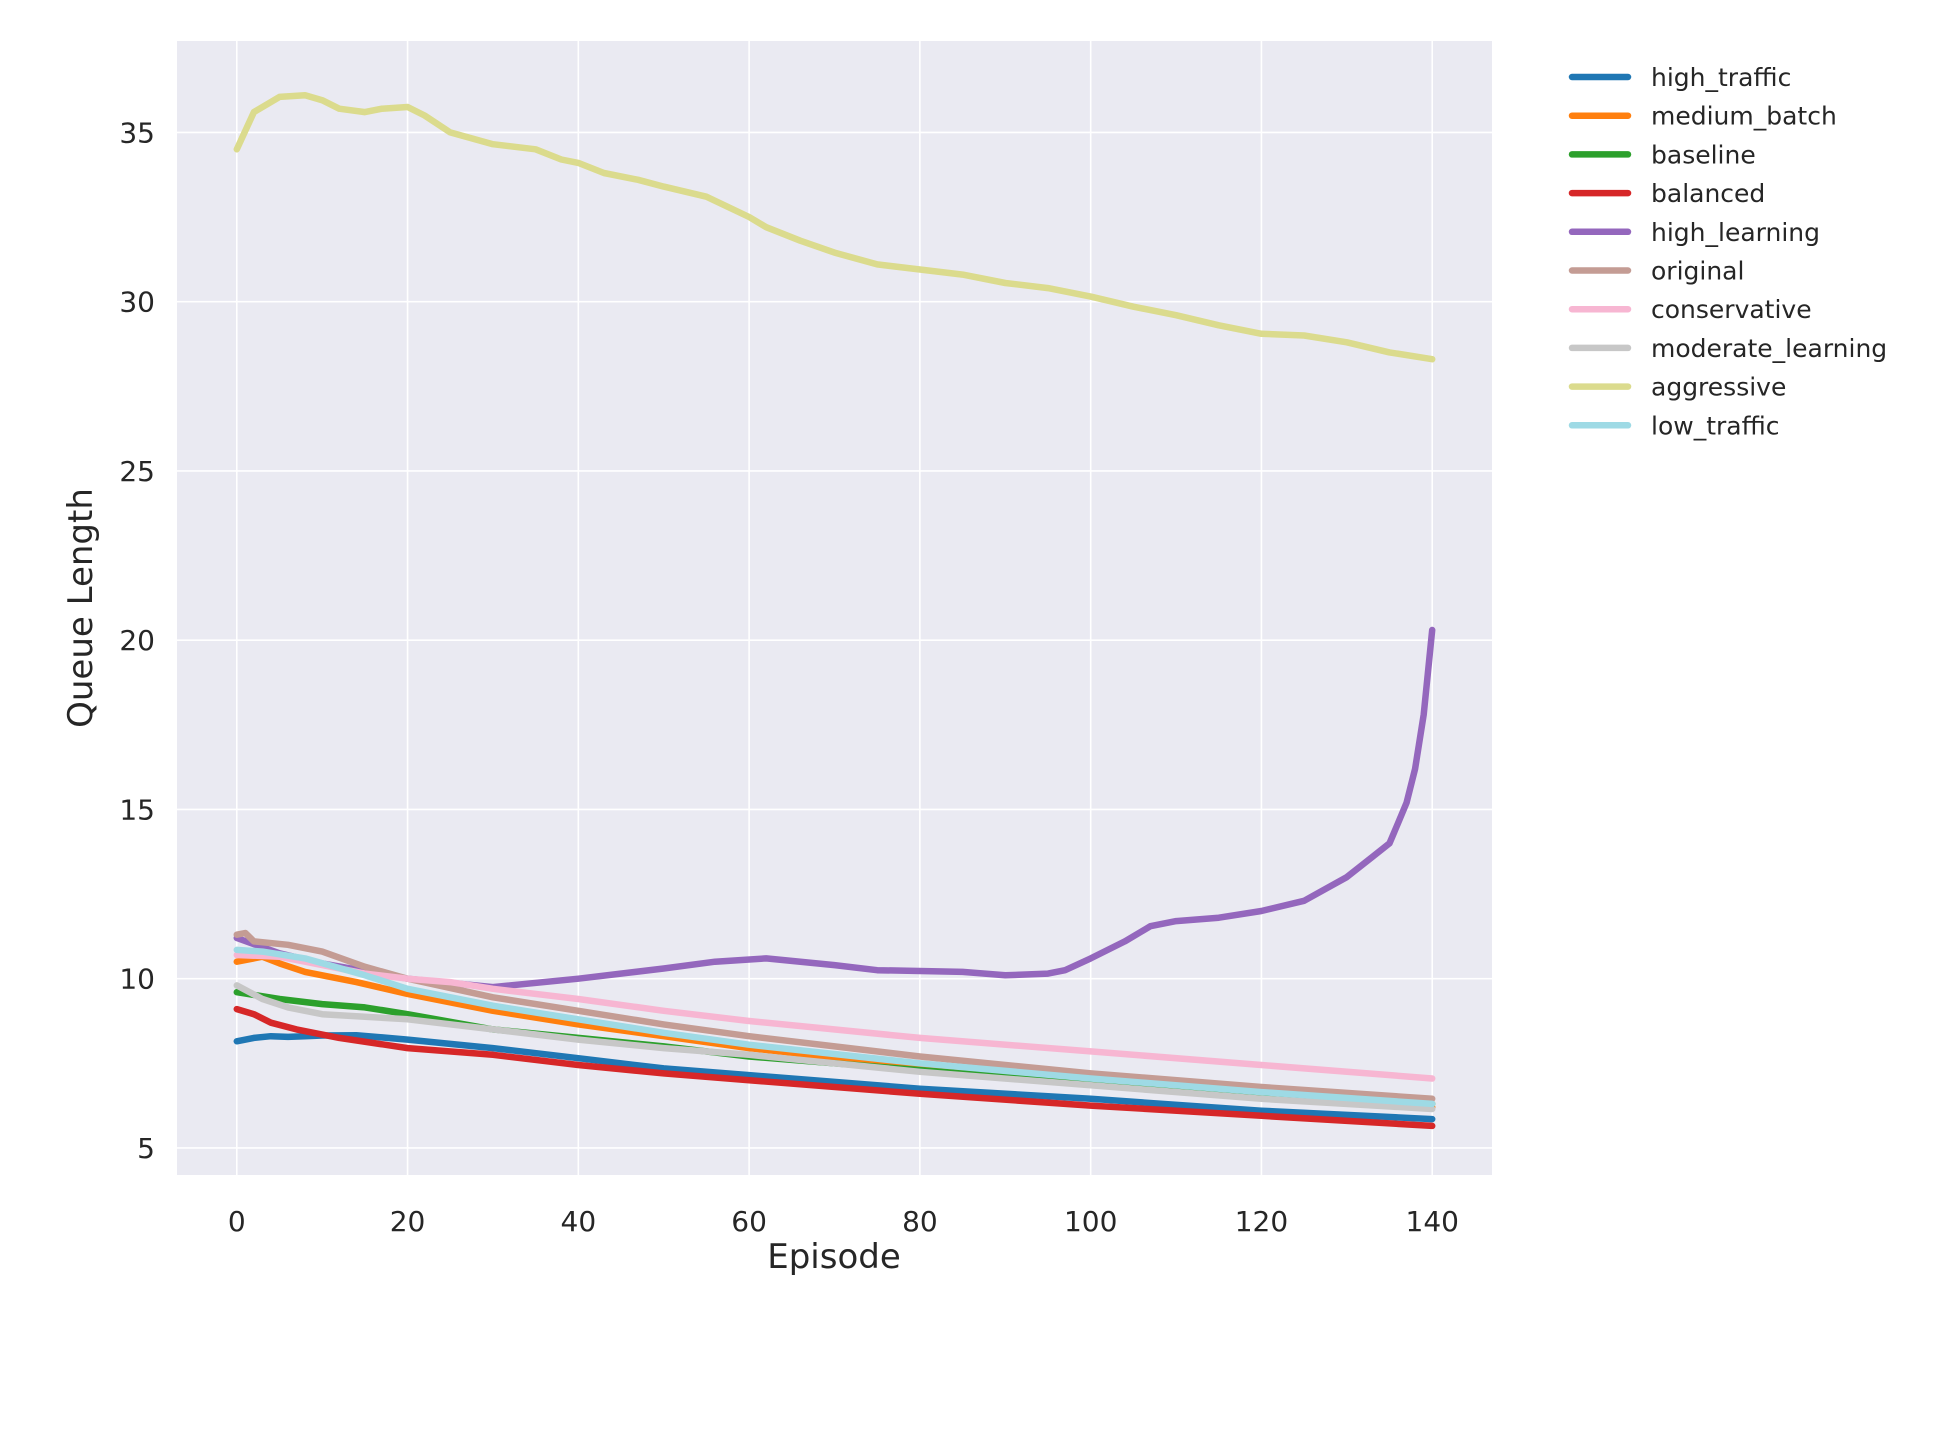 This screenshot has height=1446, width=1933. Describe the element at coordinates (137, 302) in the screenshot. I see `y-tick-label: 30` at that location.